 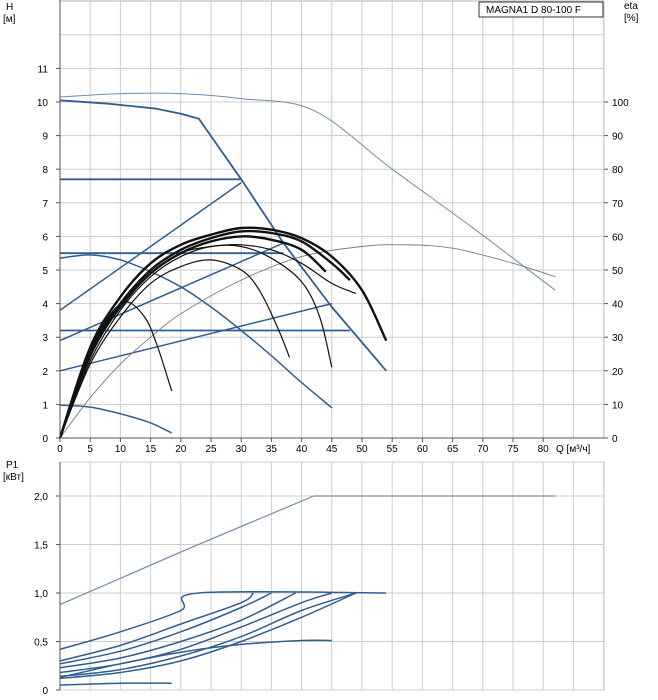 I want to click on q-tick-label: 65, so click(x=453, y=449).